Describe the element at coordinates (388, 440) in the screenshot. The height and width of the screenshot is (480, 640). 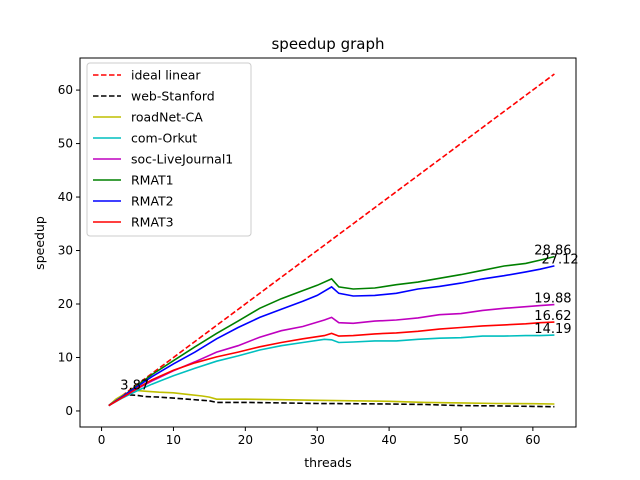
I see `x-tick-label: 40` at that location.